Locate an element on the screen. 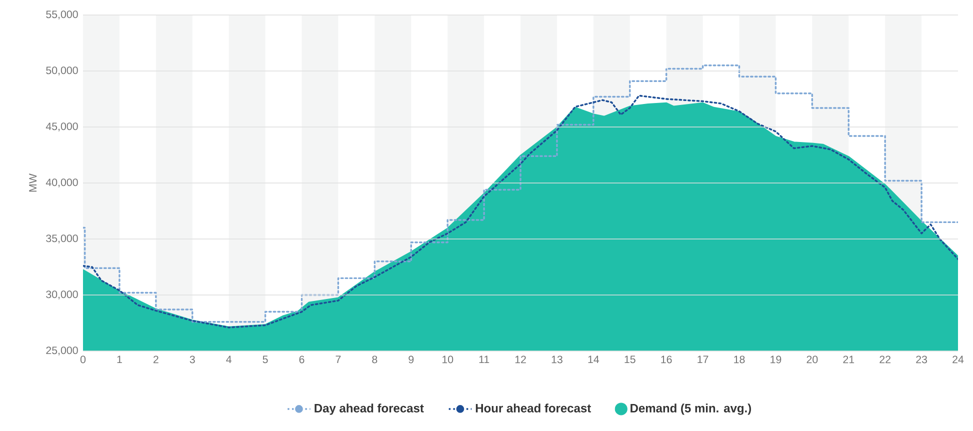 The height and width of the screenshot is (431, 973). legend-label: Day ahead forecast is located at coordinates (369, 409).